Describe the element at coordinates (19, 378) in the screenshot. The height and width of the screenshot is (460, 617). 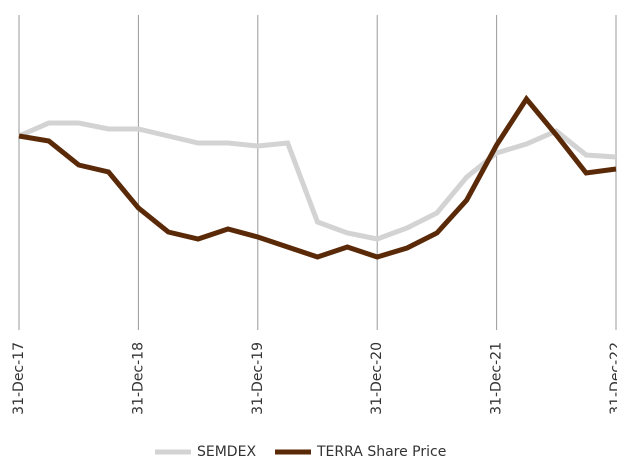
I see `x-tick-label: 31-Dec-17` at that location.